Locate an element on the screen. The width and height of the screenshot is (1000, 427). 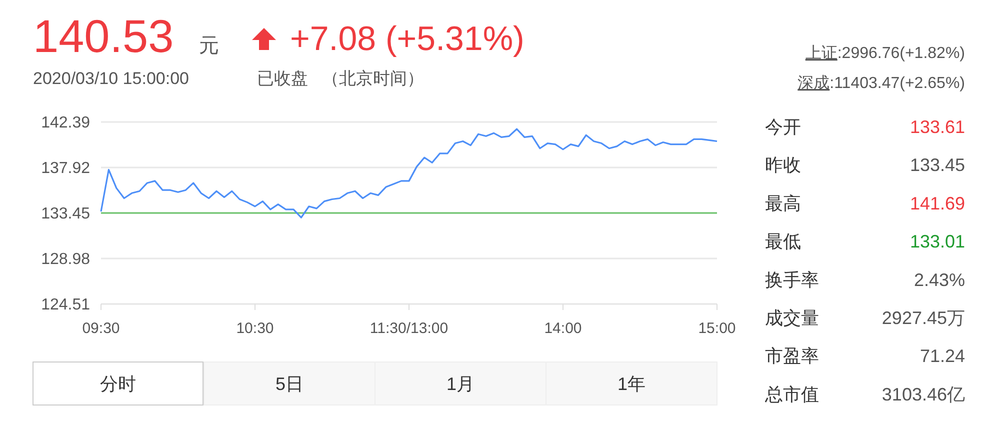
text: 2.43% is located at coordinates (939, 280).